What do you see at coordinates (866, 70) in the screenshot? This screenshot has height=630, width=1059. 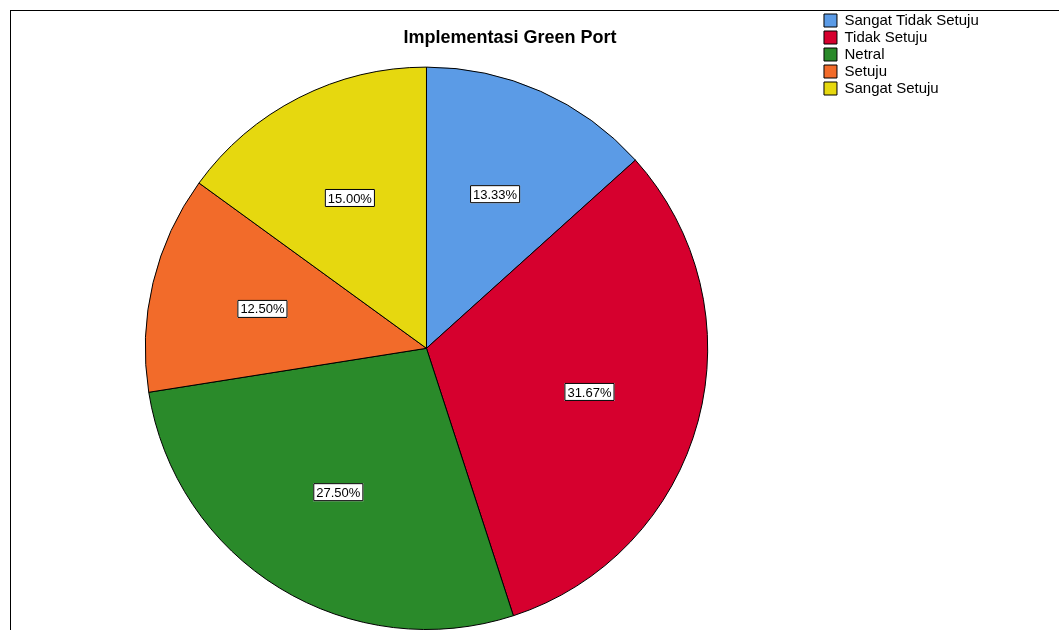 I see `legend-label: Setuju` at bounding box center [866, 70].